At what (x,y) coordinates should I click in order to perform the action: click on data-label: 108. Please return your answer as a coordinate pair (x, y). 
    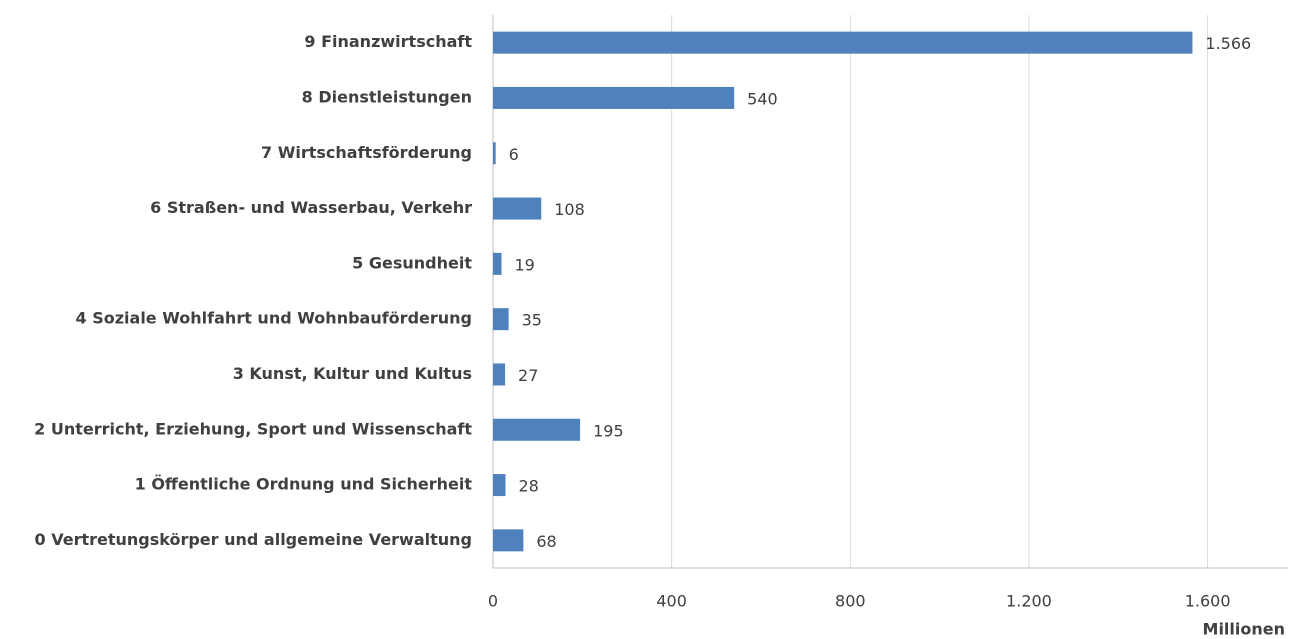
    Looking at the image, I should click on (569, 209).